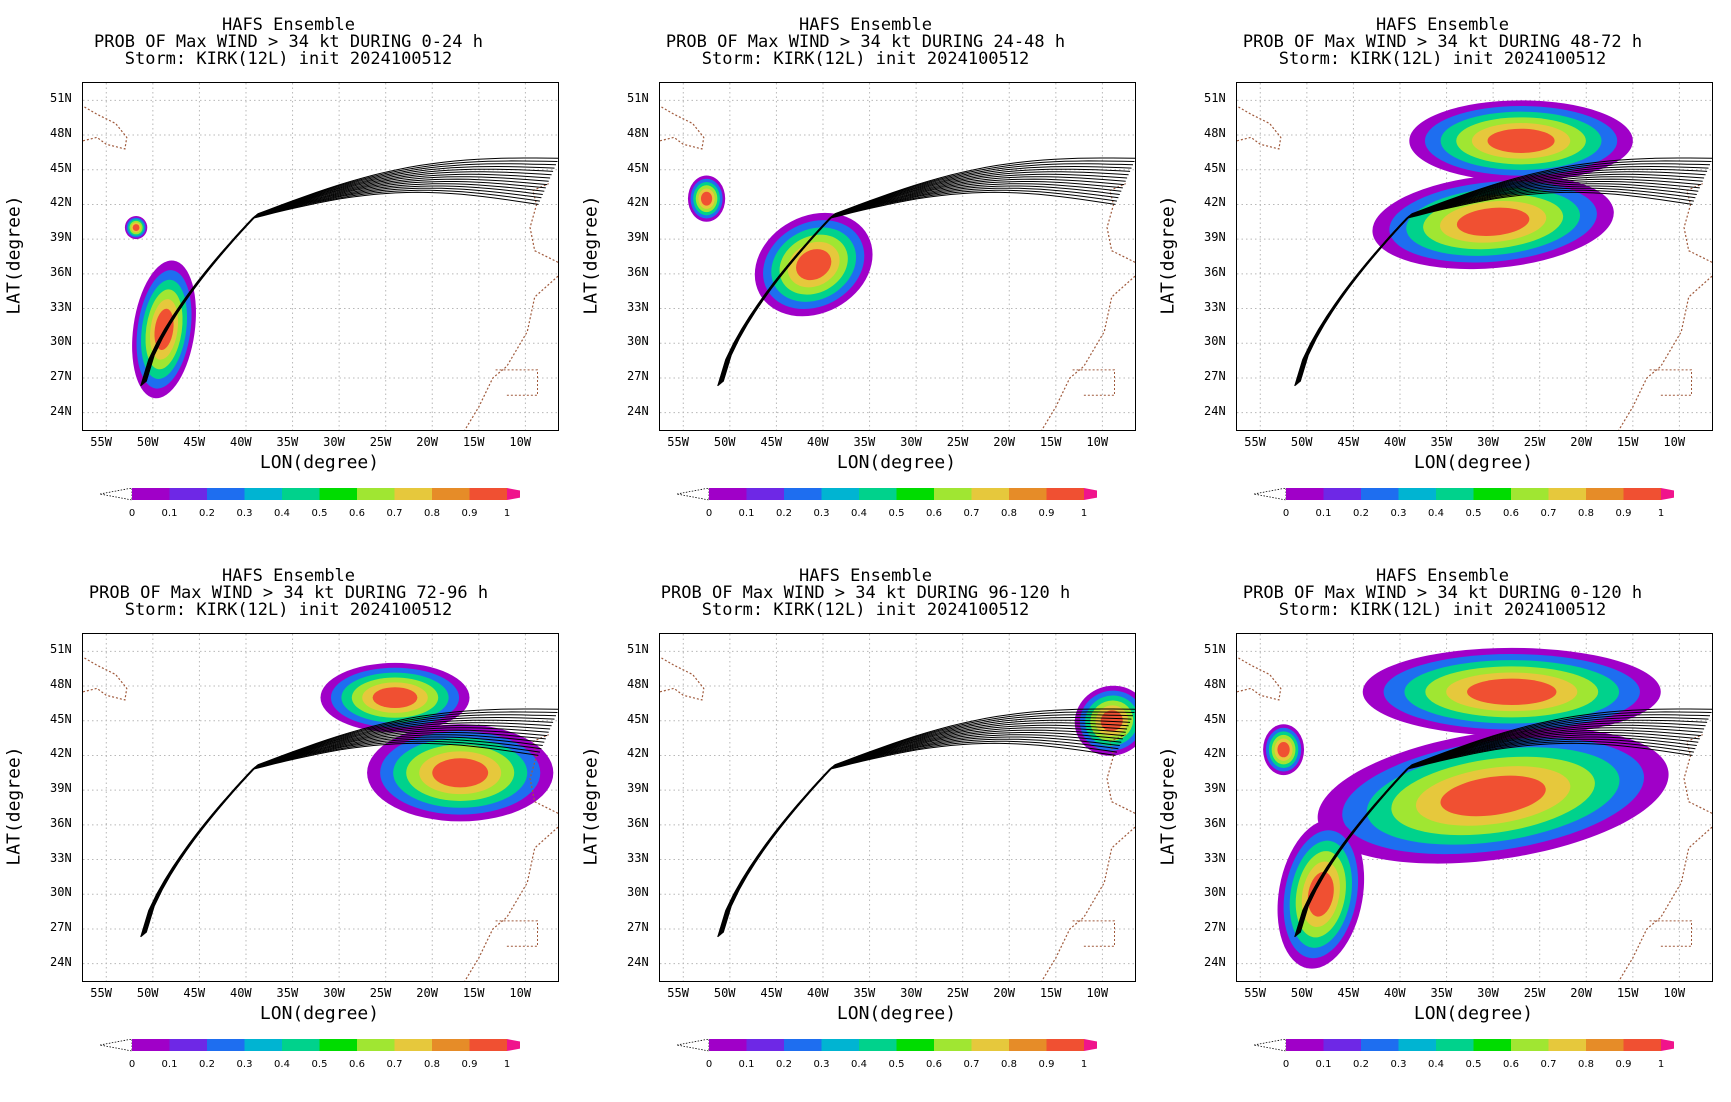 This screenshot has height=1102, width=1731. What do you see at coordinates (147, 993) in the screenshot?
I see `lon-tick-label: 50W` at bounding box center [147, 993].